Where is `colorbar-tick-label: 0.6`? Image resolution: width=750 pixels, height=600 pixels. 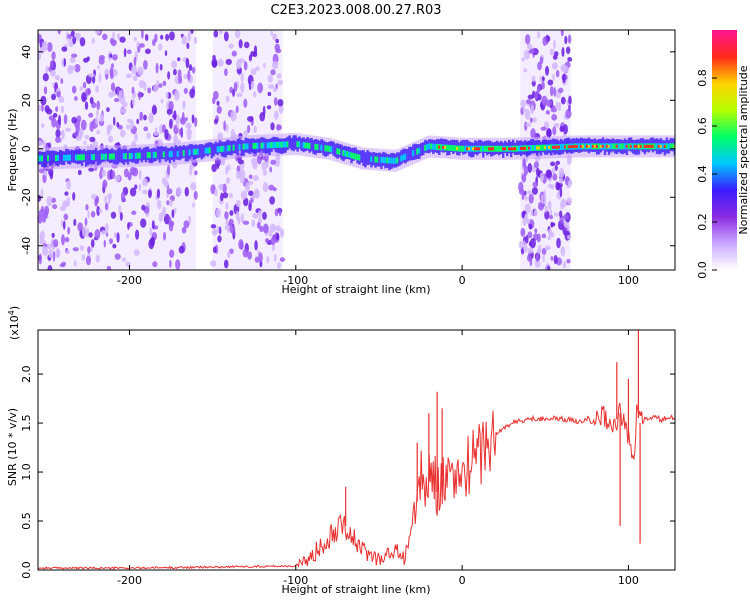
colorbar-tick-label: 0.6 is located at coordinates (702, 126).